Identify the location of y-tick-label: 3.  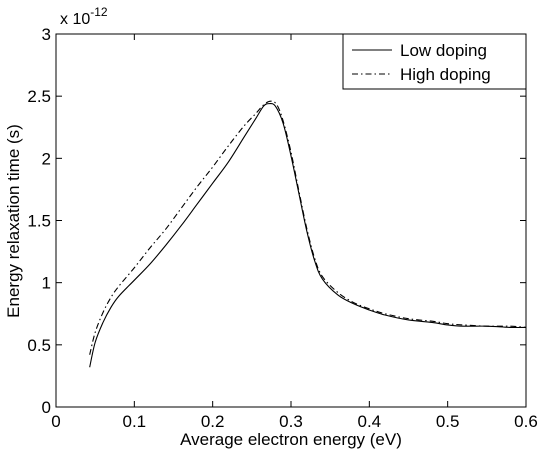
(46, 34).